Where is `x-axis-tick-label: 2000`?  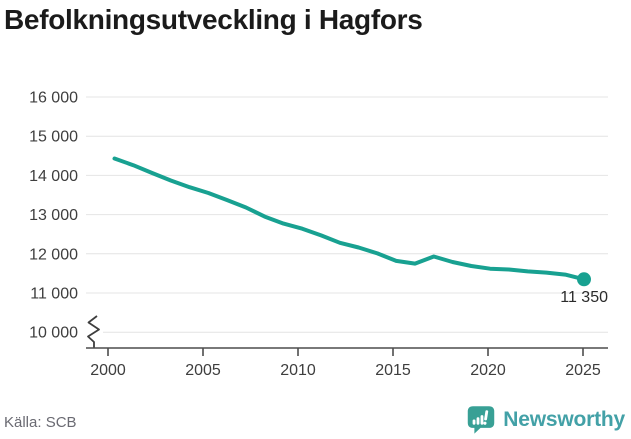 x-axis-tick-label: 2000 is located at coordinates (108, 370).